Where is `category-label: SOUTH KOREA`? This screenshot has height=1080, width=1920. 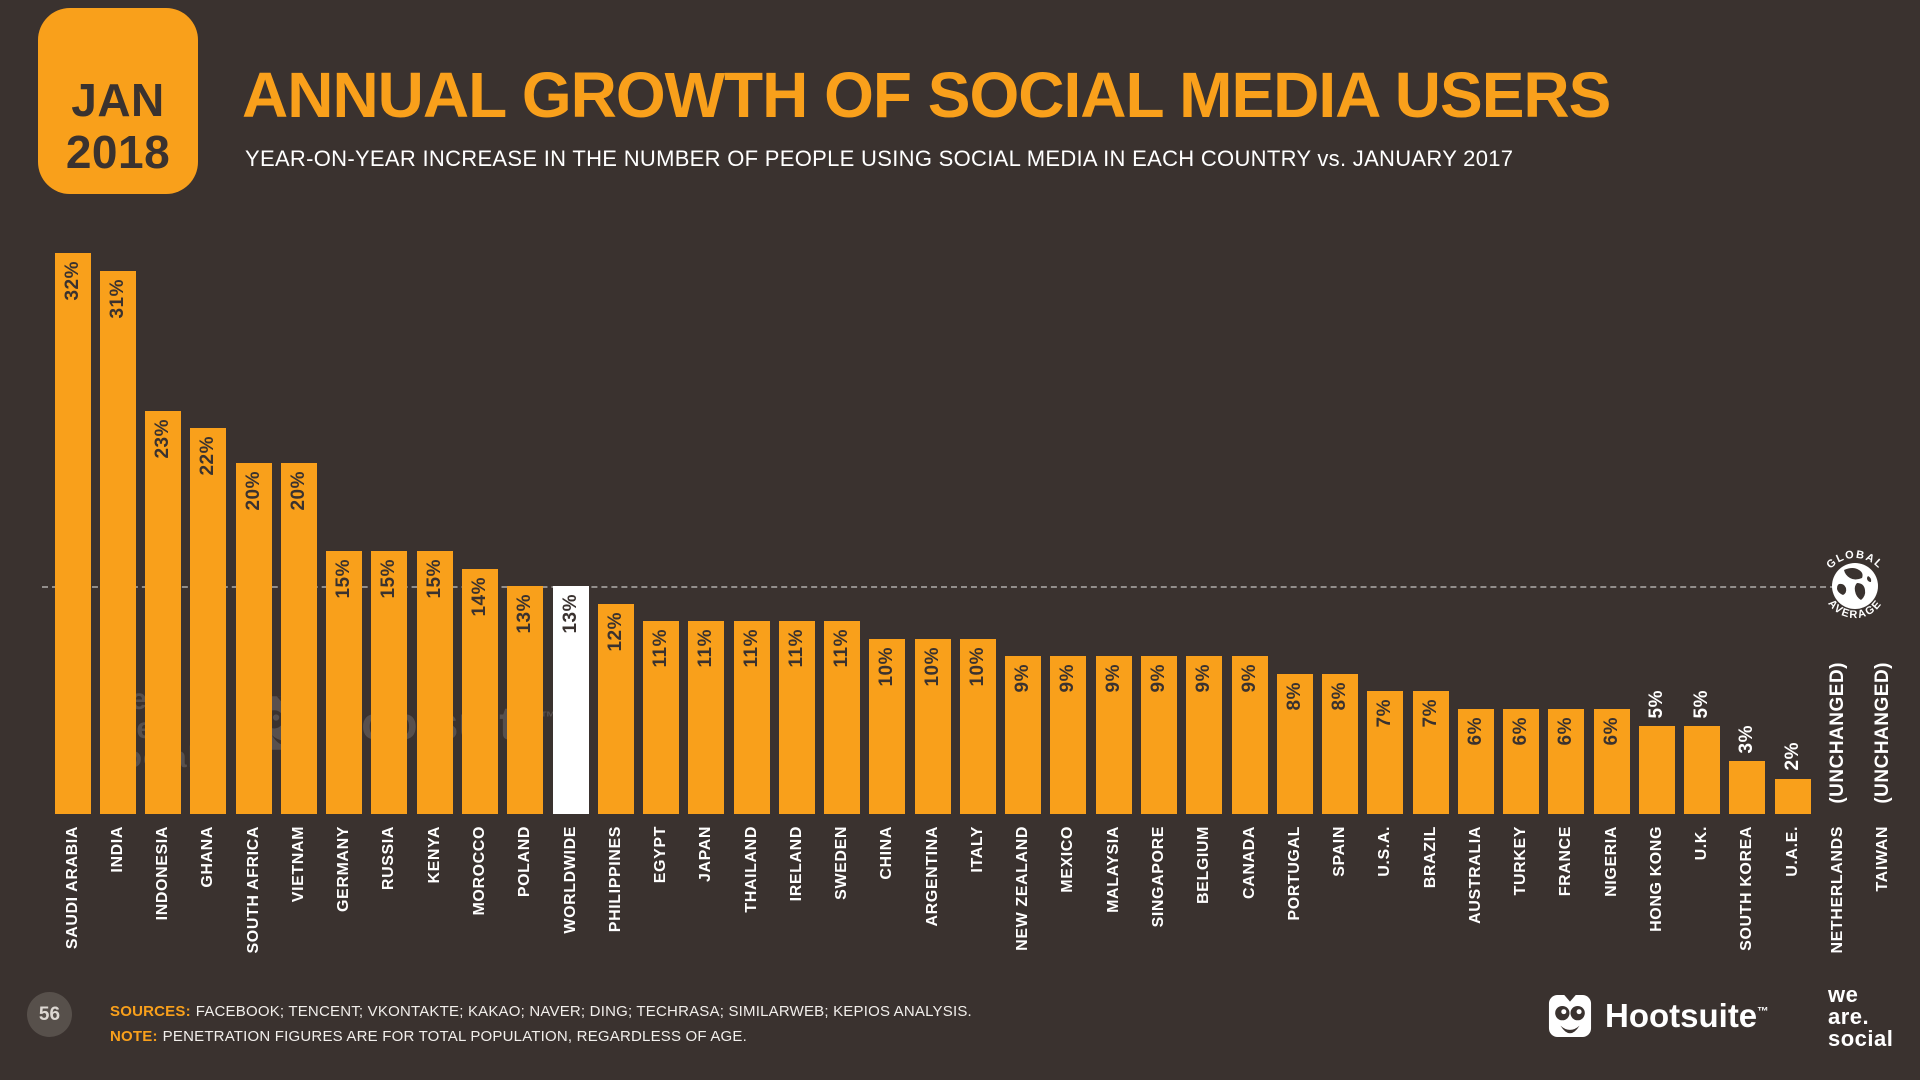 category-label: SOUTH KOREA is located at coordinates (1747, 888).